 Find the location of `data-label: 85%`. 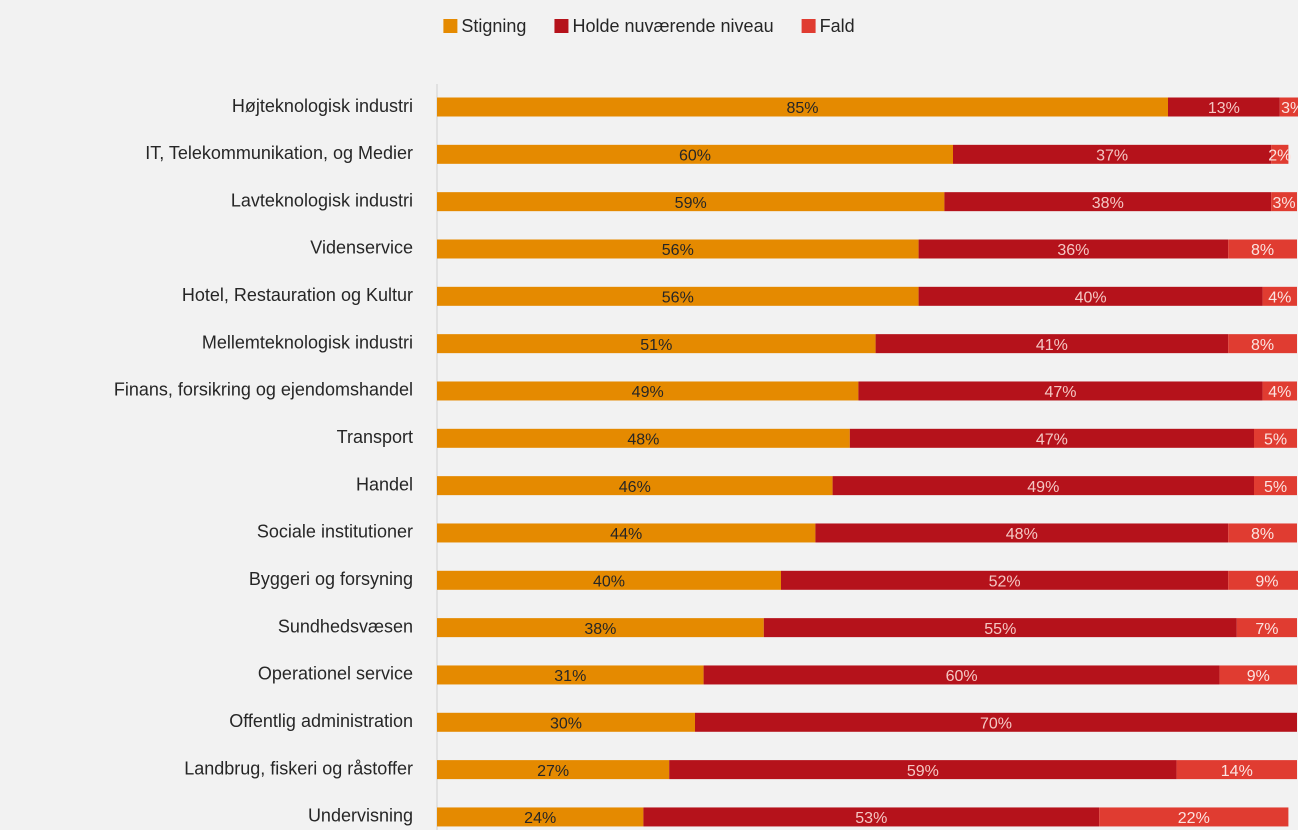

data-label: 85% is located at coordinates (802, 108).